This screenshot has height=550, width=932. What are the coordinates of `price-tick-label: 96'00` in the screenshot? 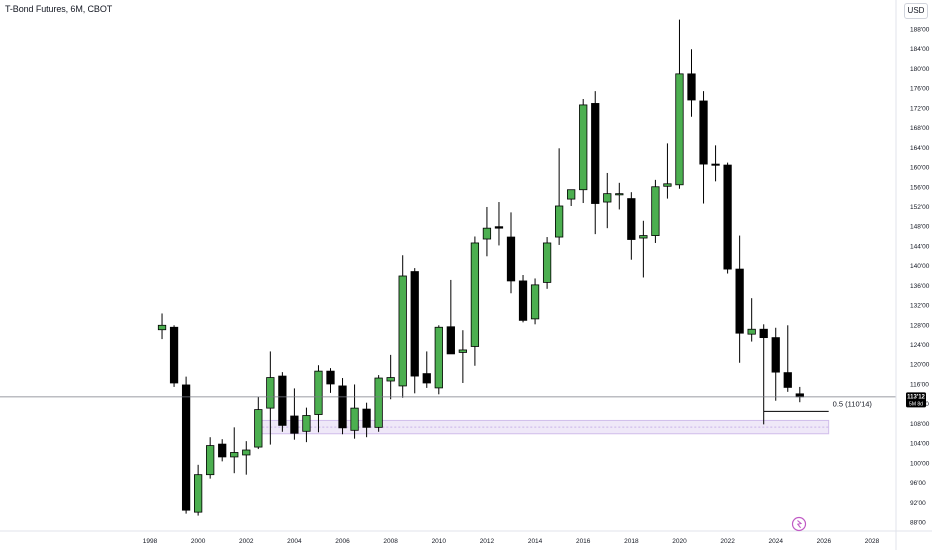 It's located at (918, 483).